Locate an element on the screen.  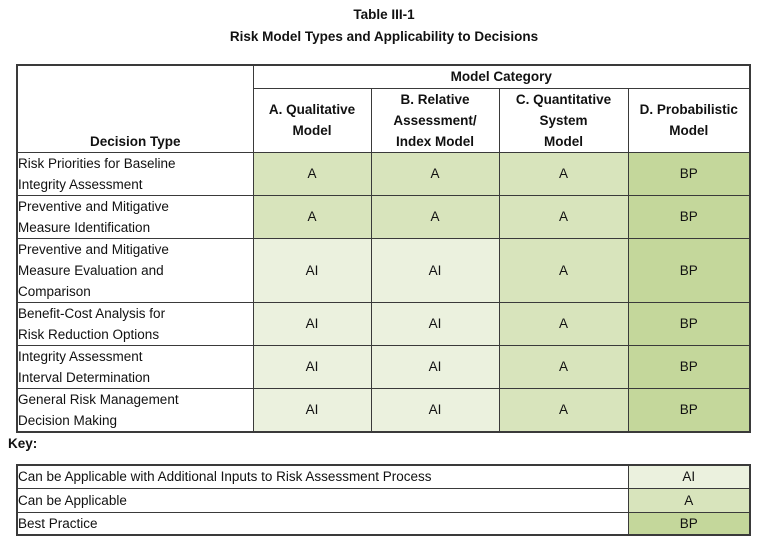
key-description: Best Practice is located at coordinates (322, 523).